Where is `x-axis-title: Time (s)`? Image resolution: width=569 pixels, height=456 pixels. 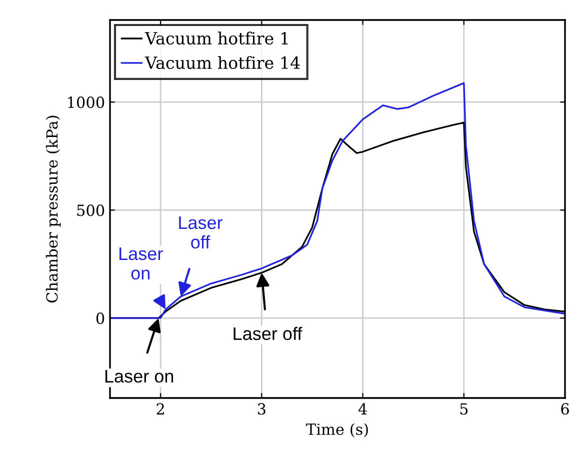
x-axis-title: Time (s) is located at coordinates (337, 430).